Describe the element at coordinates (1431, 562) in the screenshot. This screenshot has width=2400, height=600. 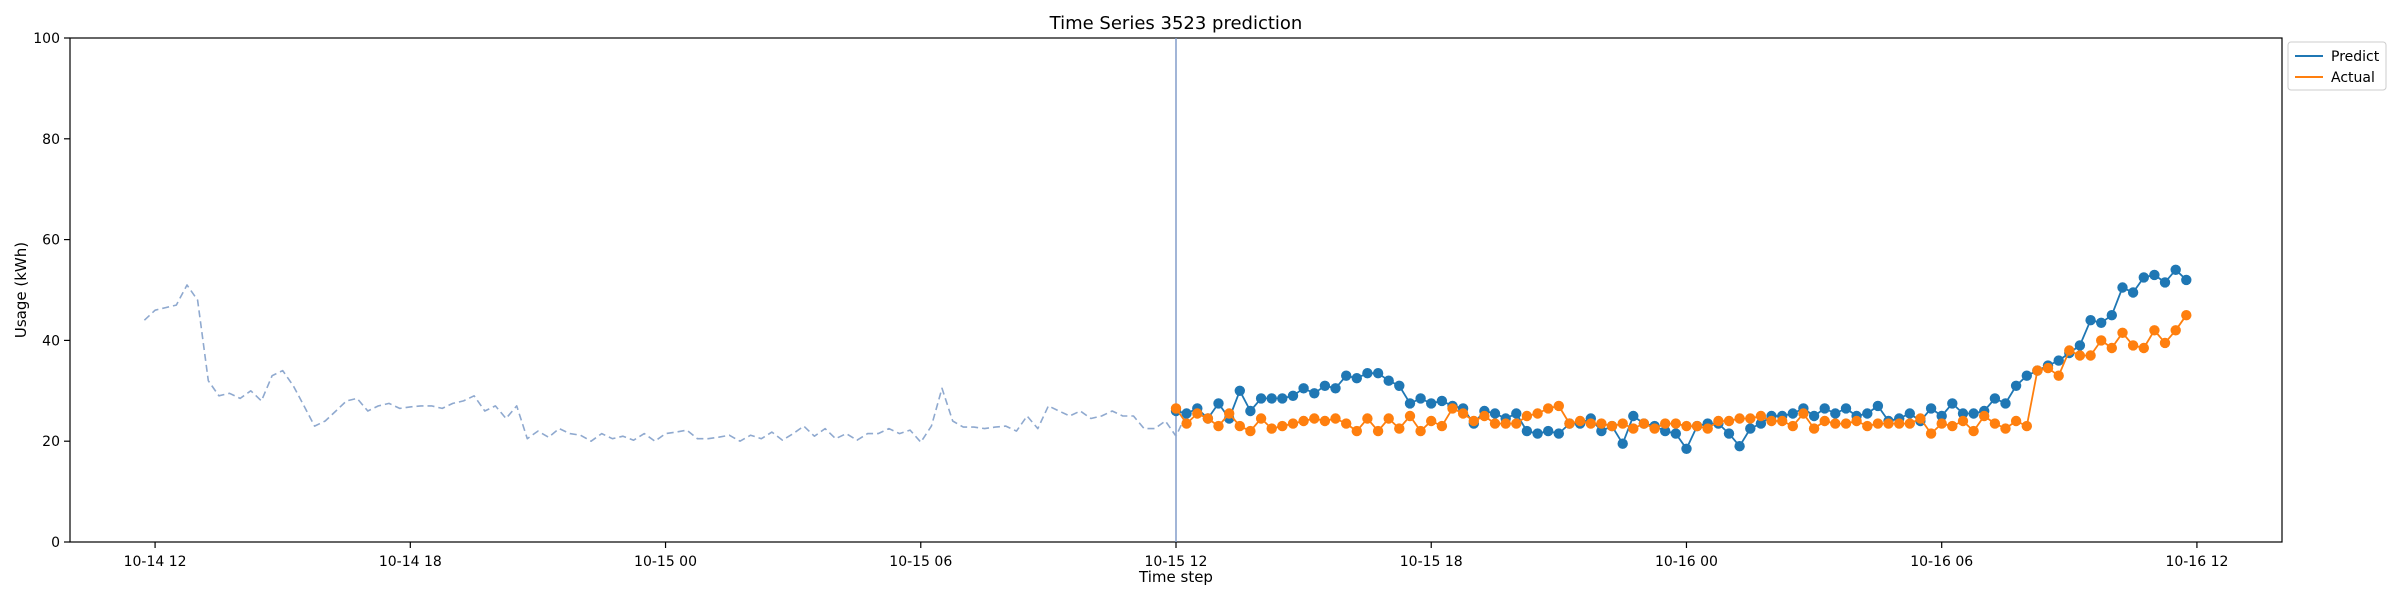
I see `x-tick-label: 10-15 18` at that location.